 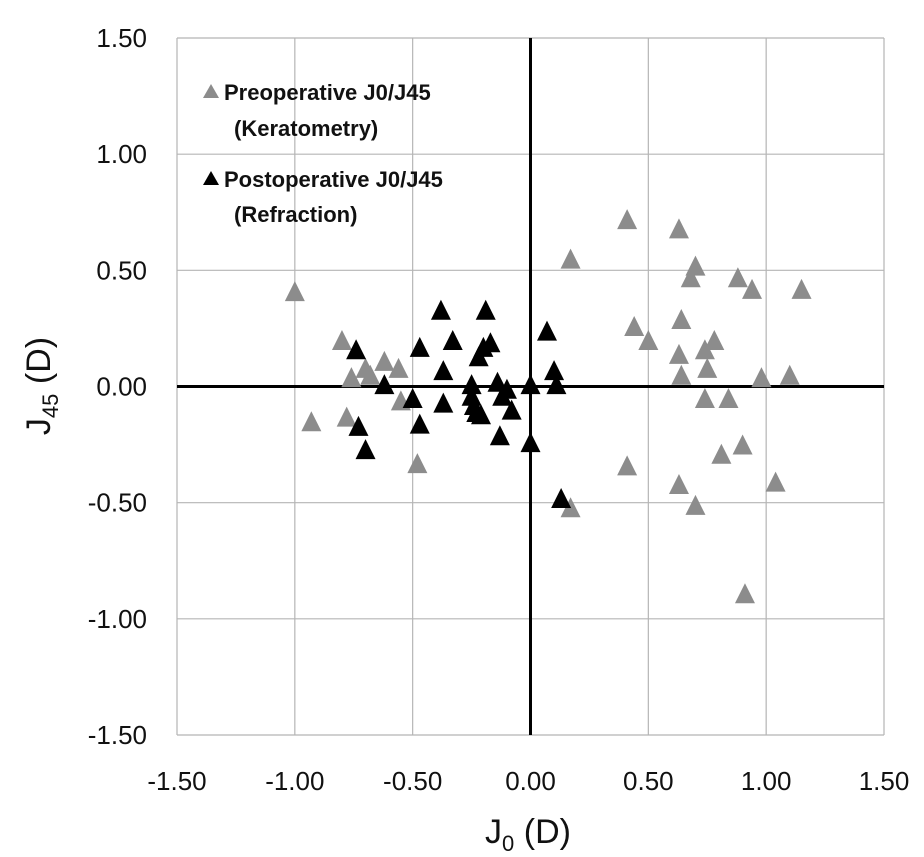 I want to click on legend-marker-preoperative, so click(x=211, y=91).